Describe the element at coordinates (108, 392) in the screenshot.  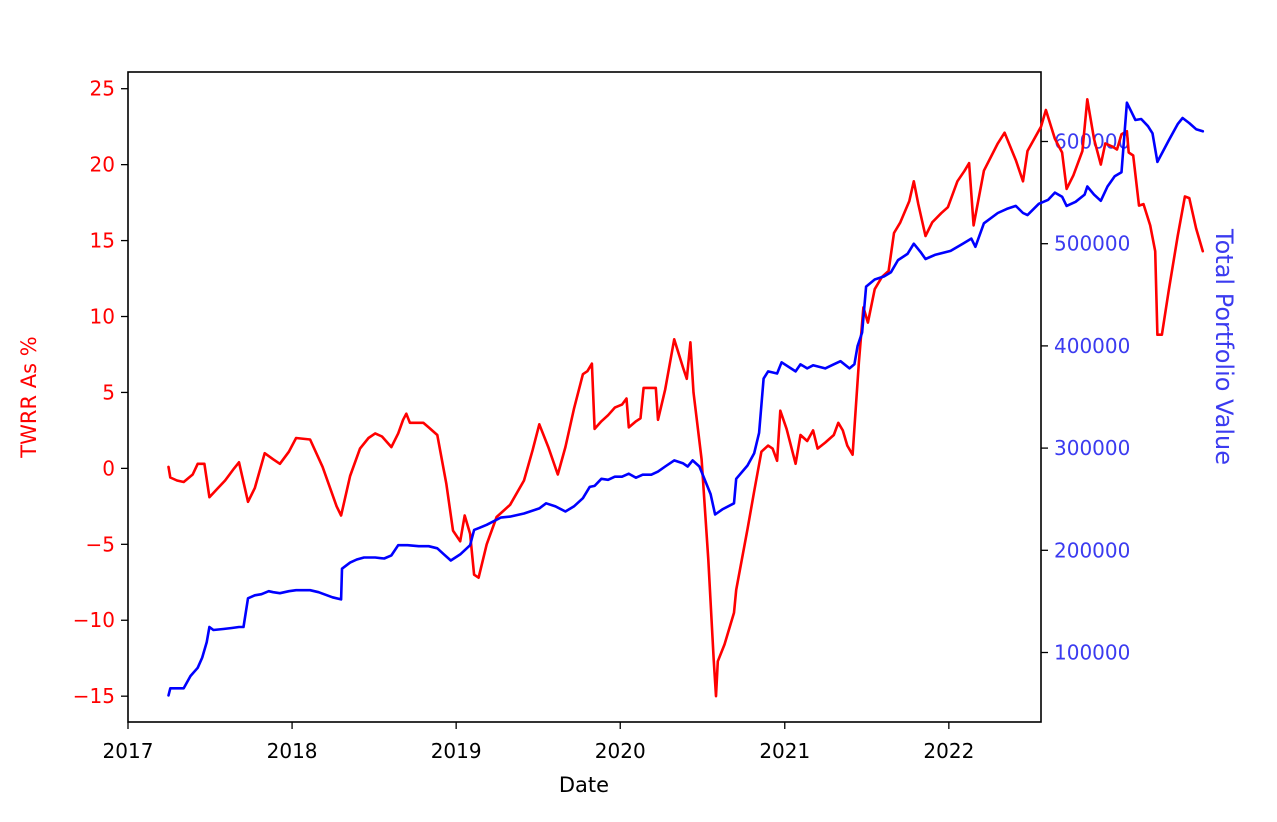
I see `left-tick-label: 5` at that location.